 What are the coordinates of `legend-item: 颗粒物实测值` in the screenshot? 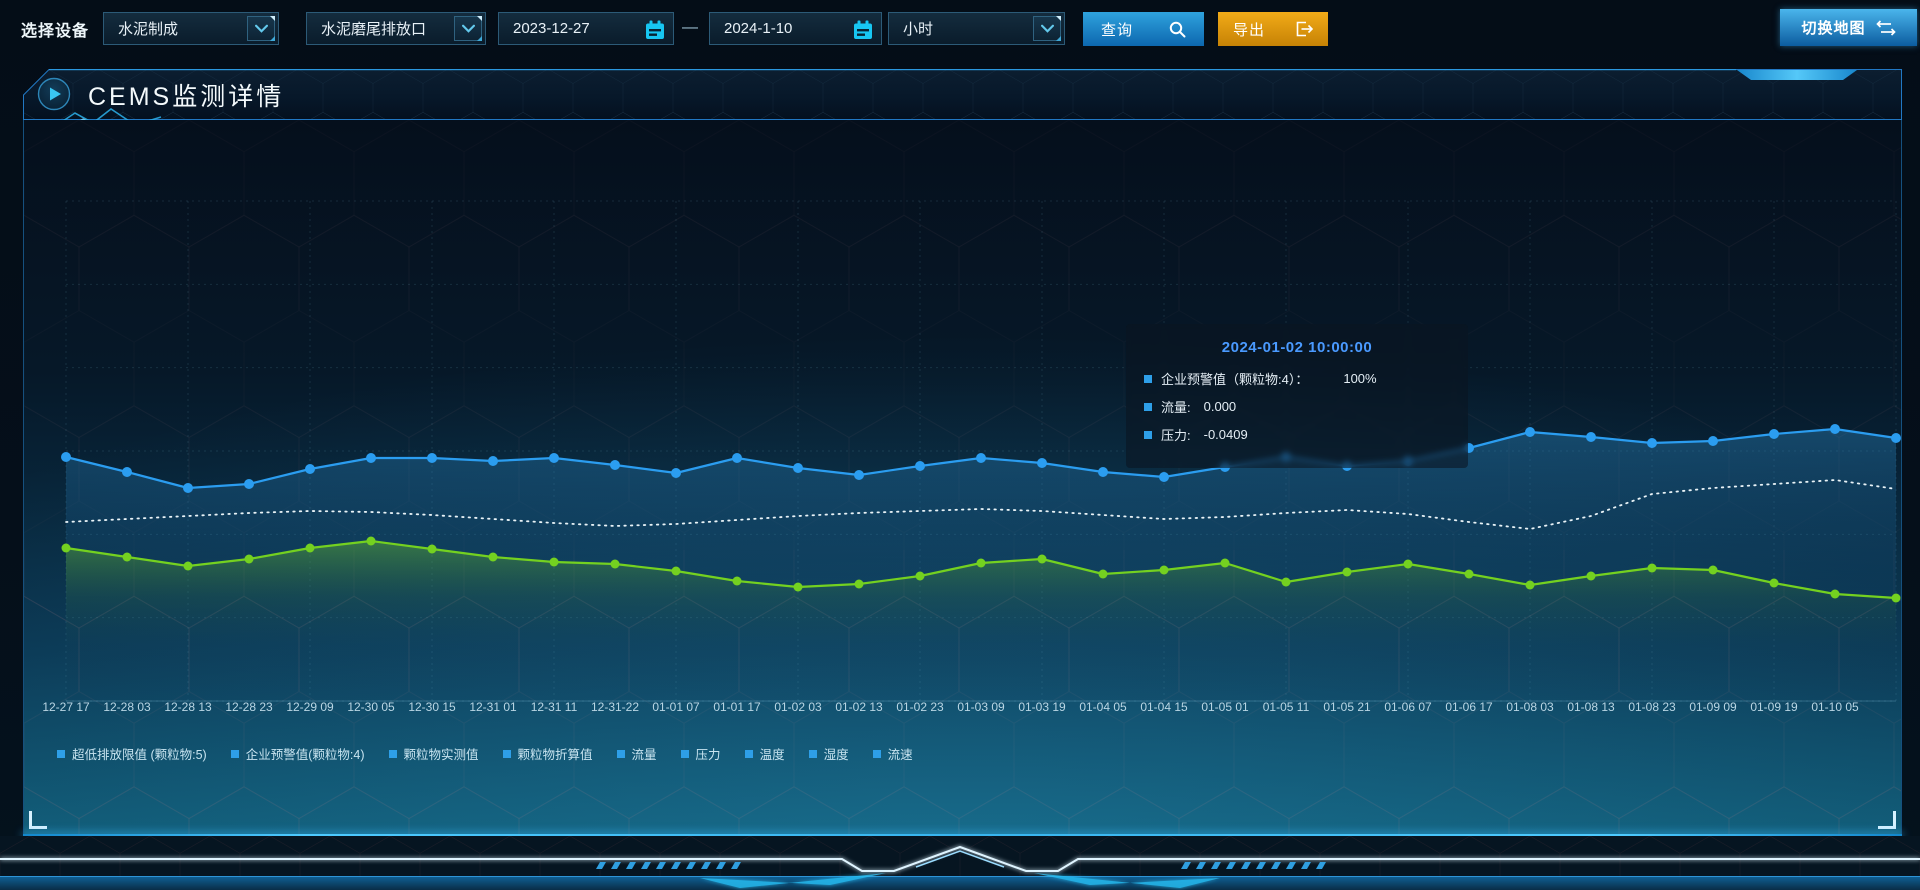 It's located at (433, 753).